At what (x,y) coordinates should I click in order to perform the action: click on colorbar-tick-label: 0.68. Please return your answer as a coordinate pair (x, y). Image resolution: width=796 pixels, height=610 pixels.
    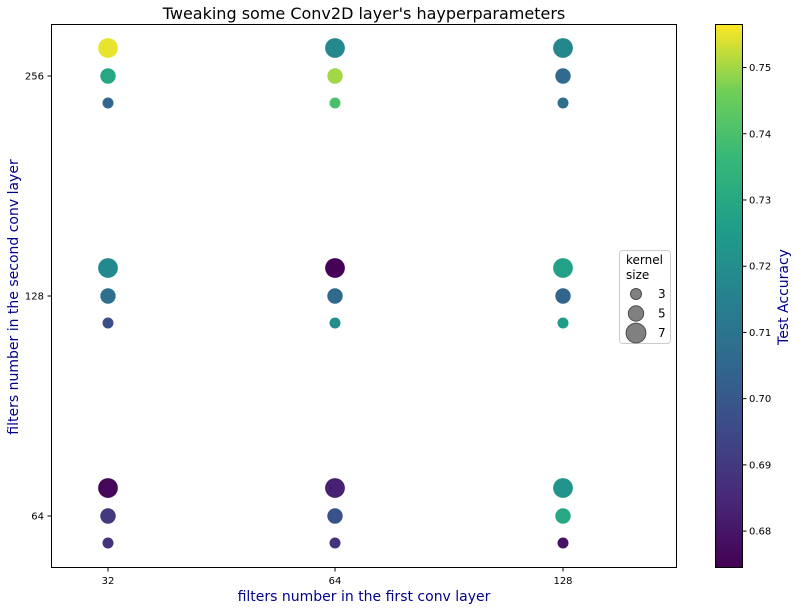
    Looking at the image, I should click on (760, 532).